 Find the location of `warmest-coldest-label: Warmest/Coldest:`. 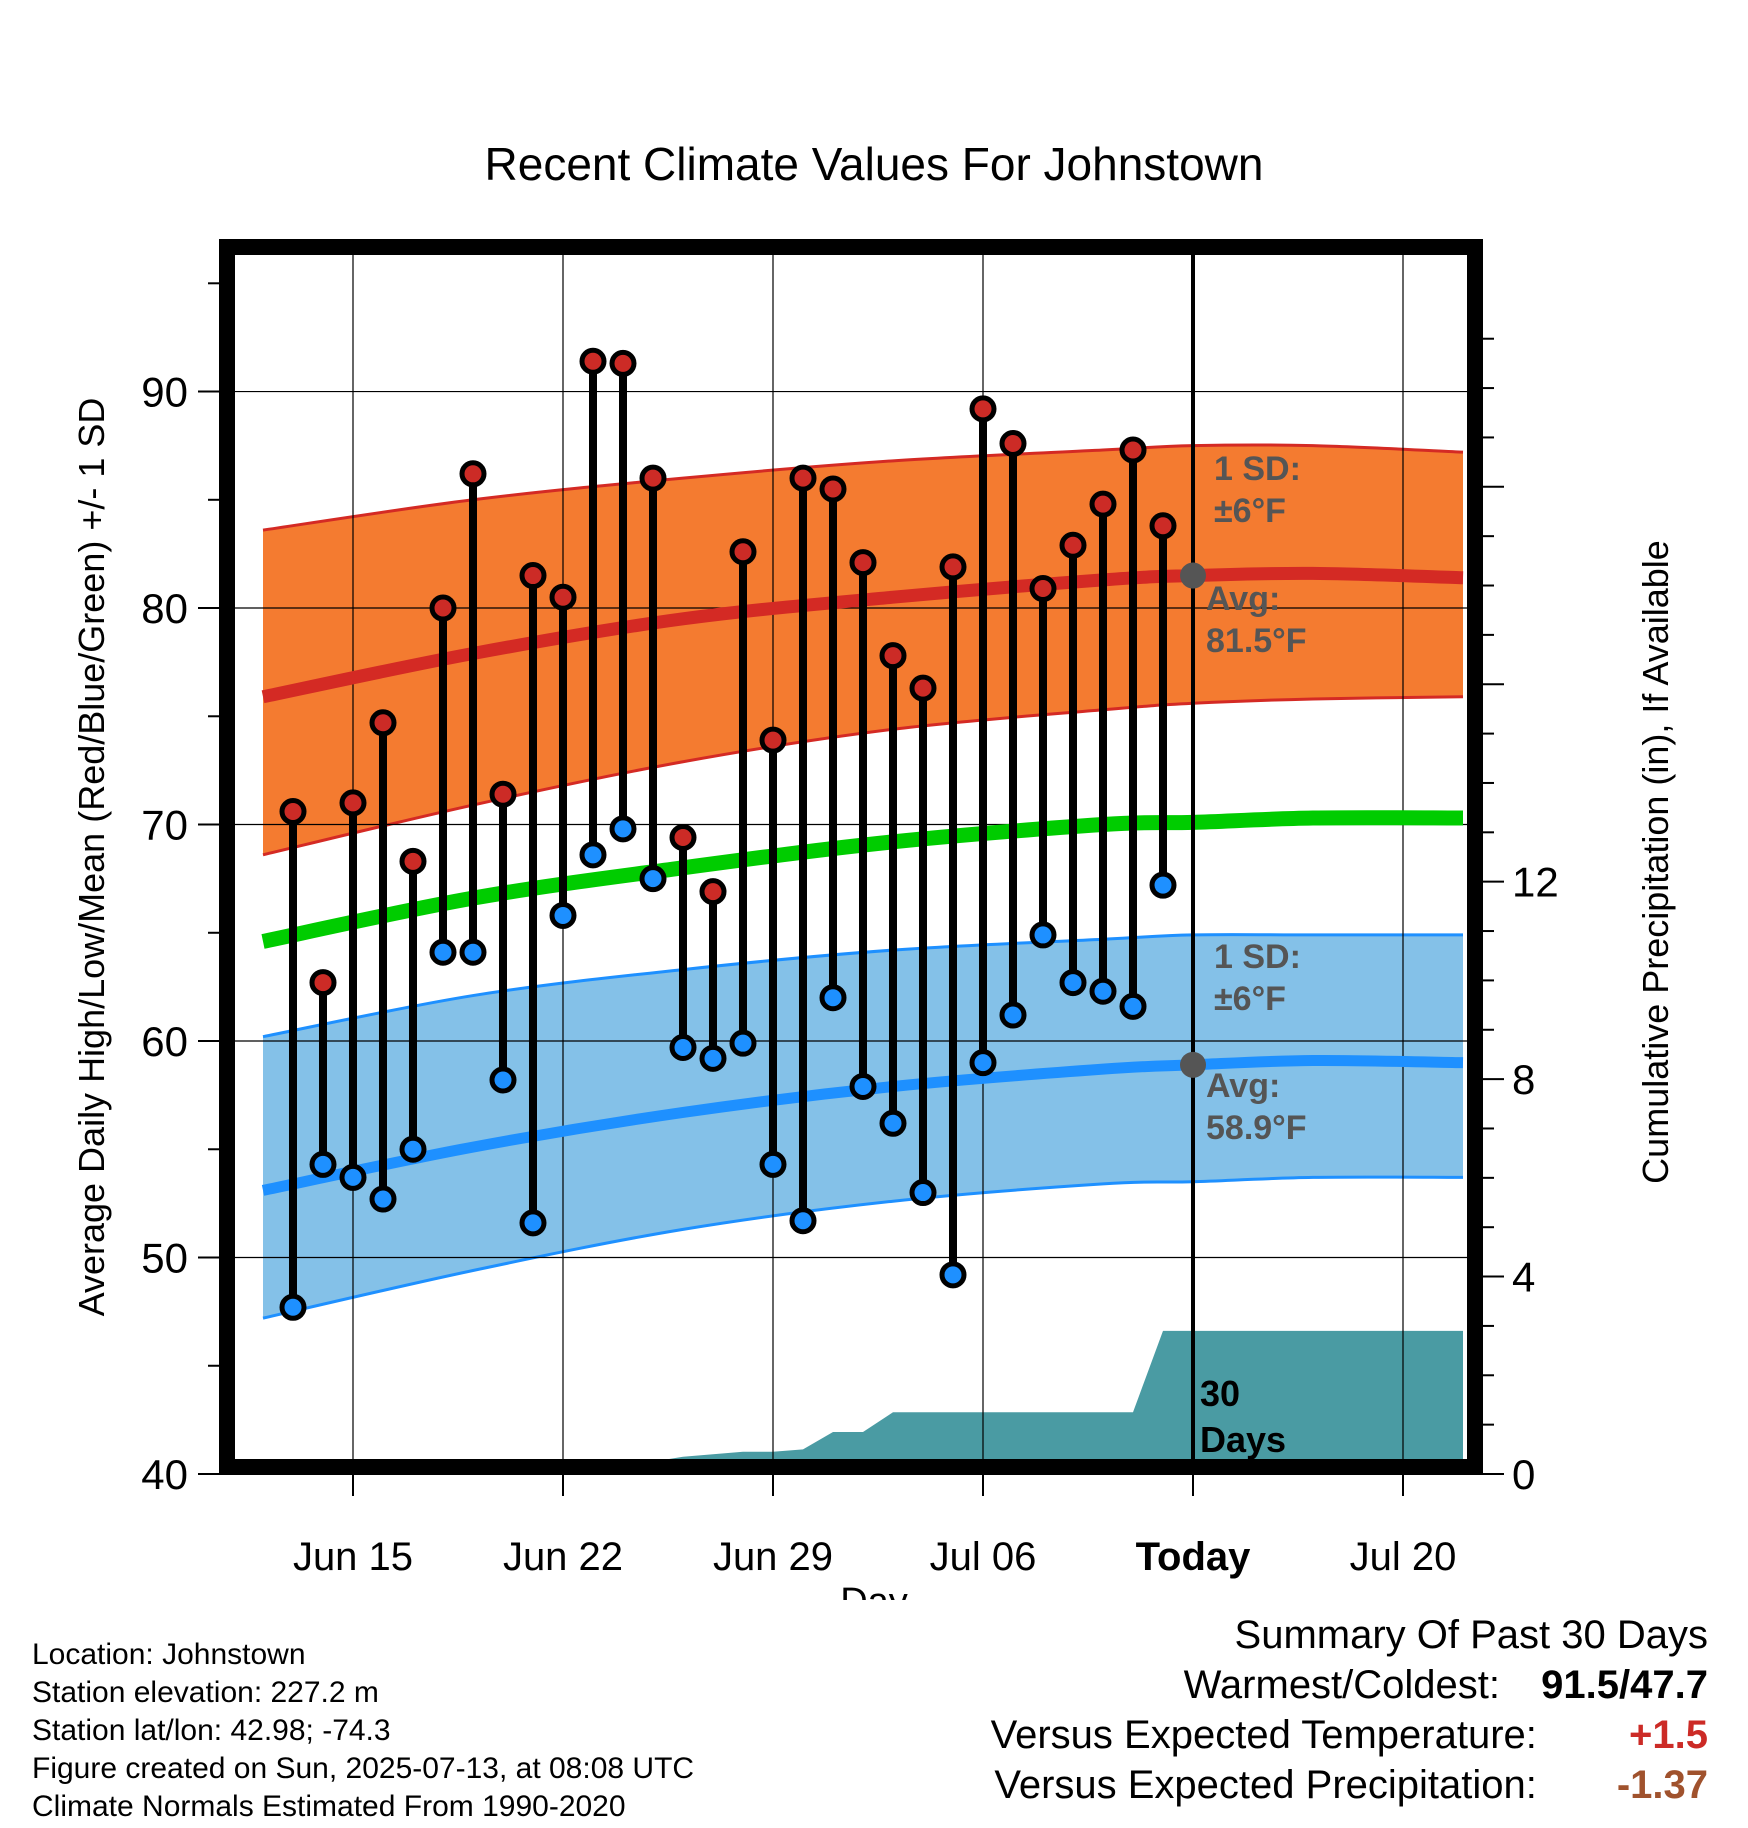

warmest-coldest-label: Warmest/Coldest: is located at coordinates (1342, 1685).